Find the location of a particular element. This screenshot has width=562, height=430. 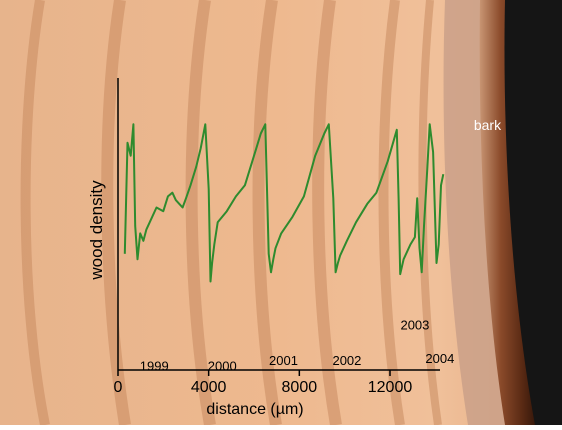

x-axis-label: distance (µm) is located at coordinates (254, 409).